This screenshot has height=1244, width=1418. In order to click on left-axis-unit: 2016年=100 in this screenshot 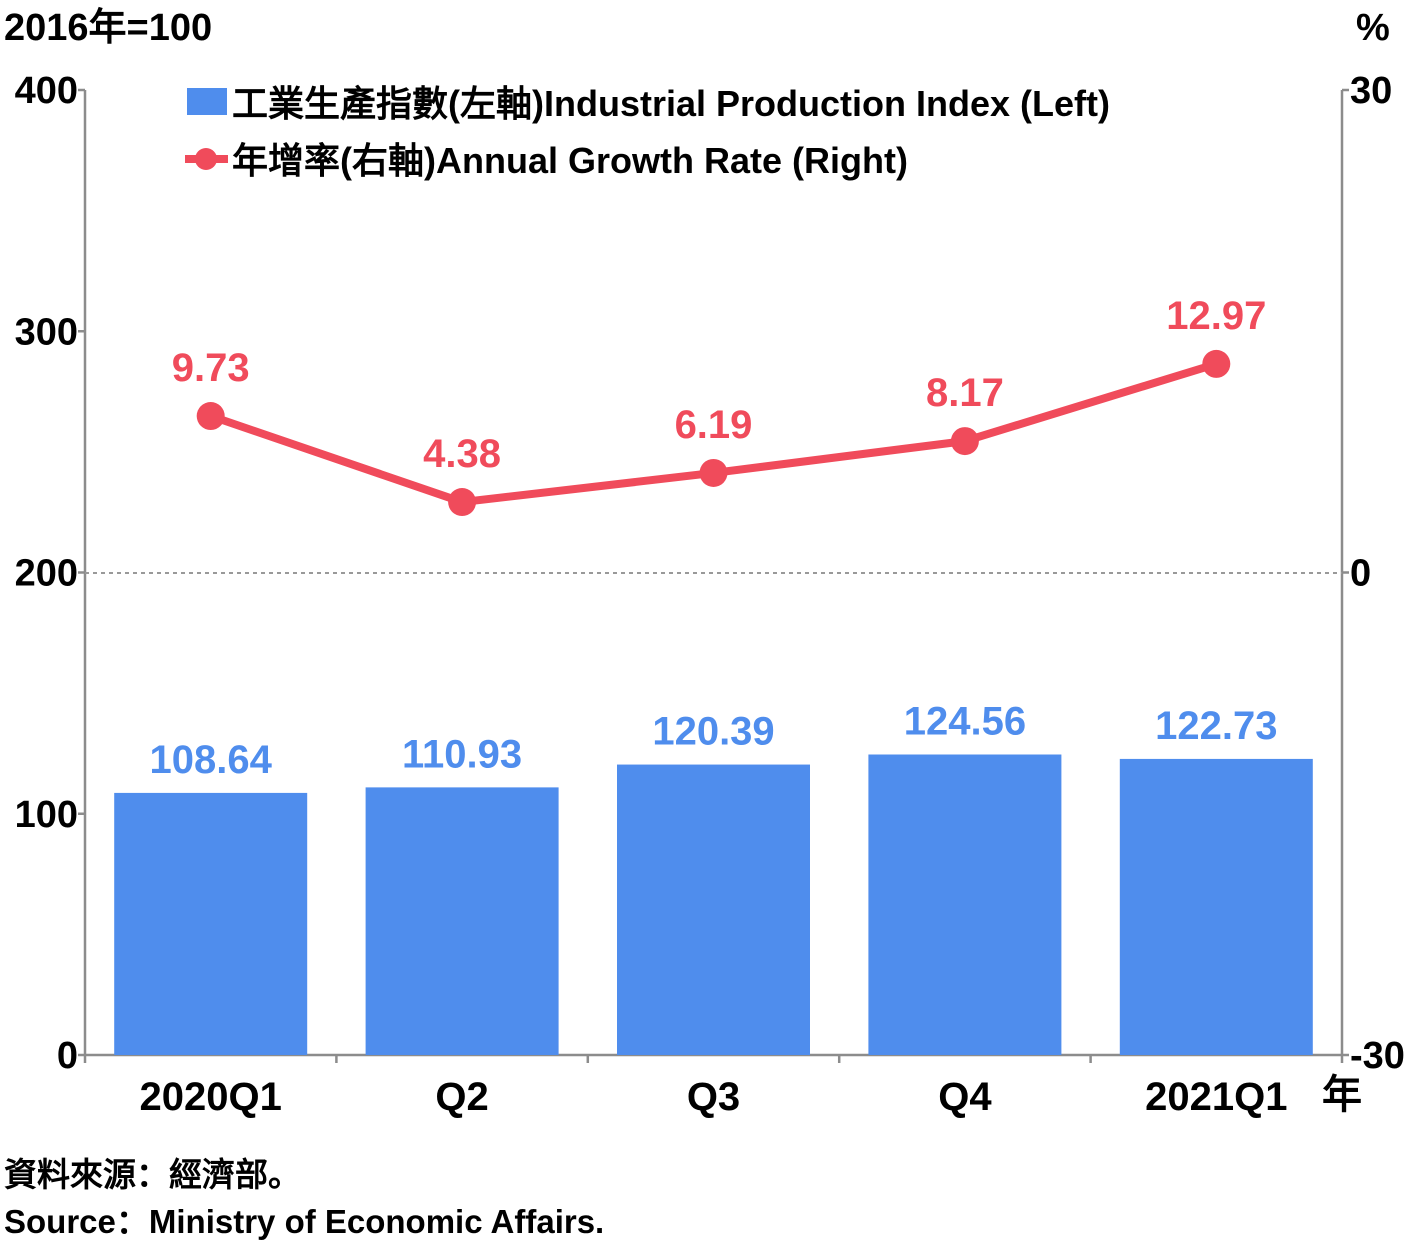, I will do `click(108, 28)`.